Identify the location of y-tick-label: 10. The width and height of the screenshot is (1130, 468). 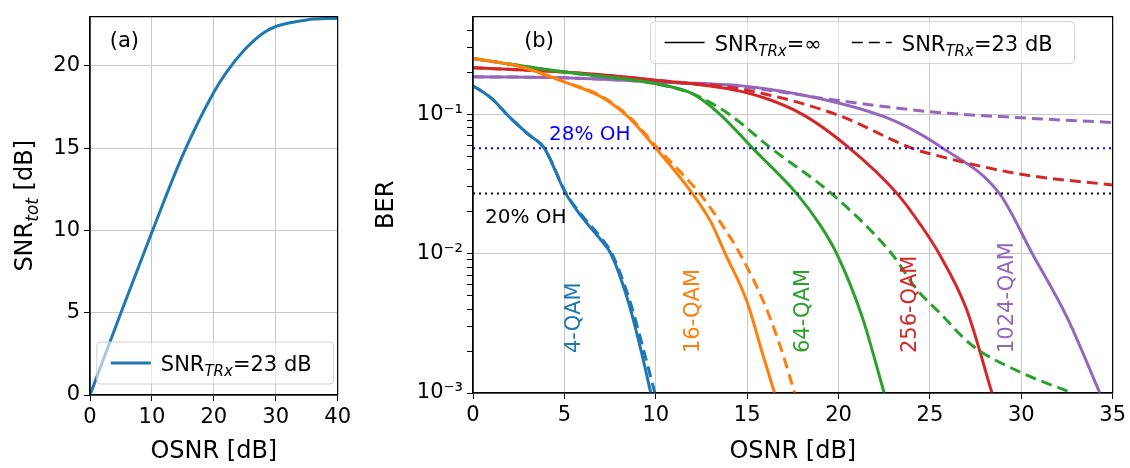
(66, 228).